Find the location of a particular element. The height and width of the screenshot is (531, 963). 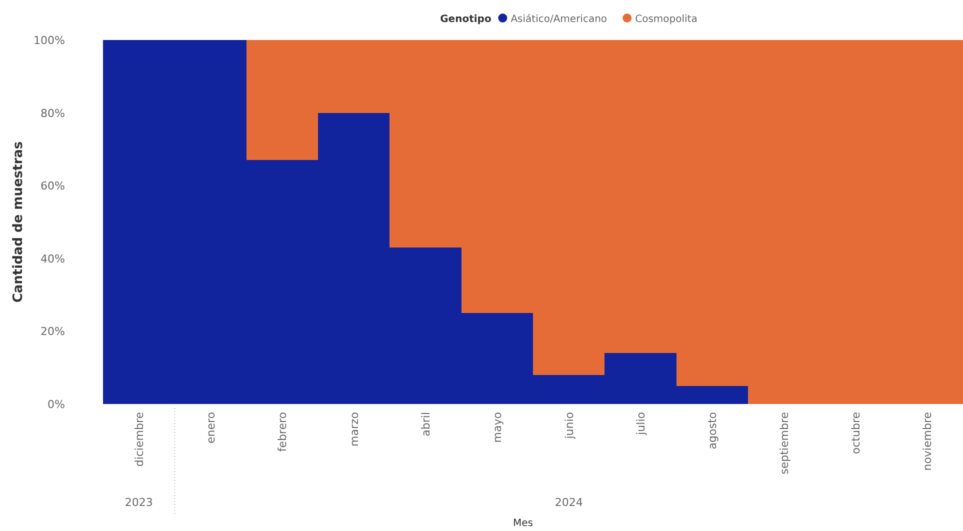

legend-label: Cosmopolita is located at coordinates (666, 19).